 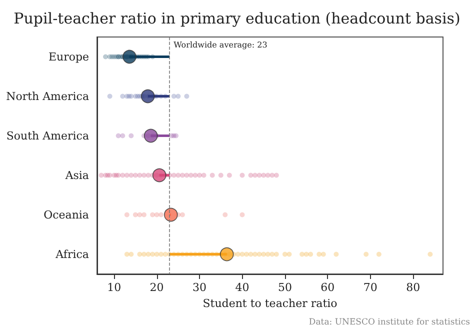 I want to click on x-tick-label: 70, so click(x=370, y=287).